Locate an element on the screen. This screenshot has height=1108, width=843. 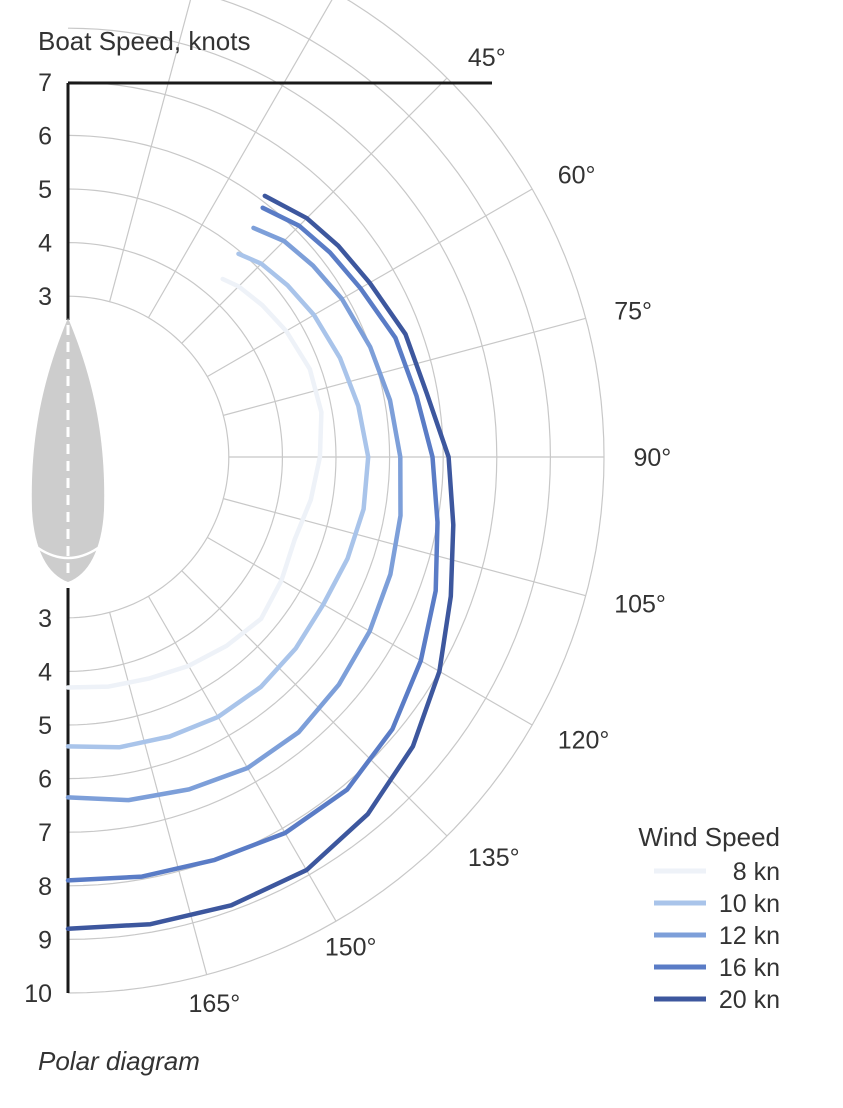
tick-label-upper: 3 is located at coordinates (45, 297).